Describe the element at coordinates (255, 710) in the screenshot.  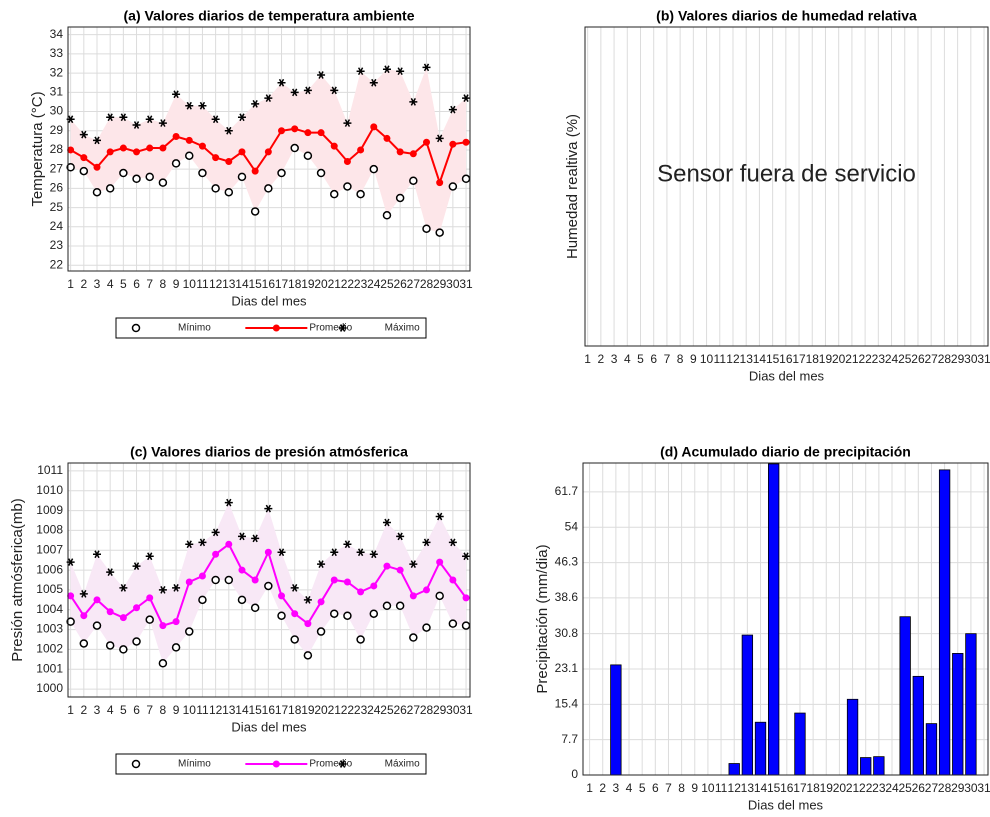
I see `x-tick-label: 15` at that location.